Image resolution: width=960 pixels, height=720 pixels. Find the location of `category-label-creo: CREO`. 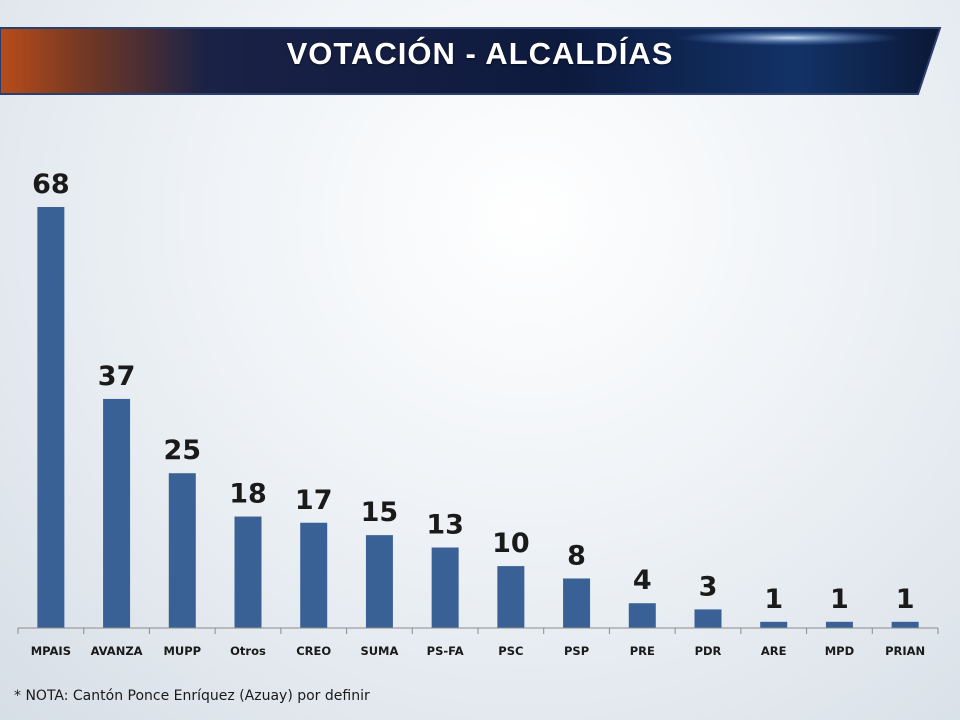

category-label-creo: CREO is located at coordinates (313, 651).